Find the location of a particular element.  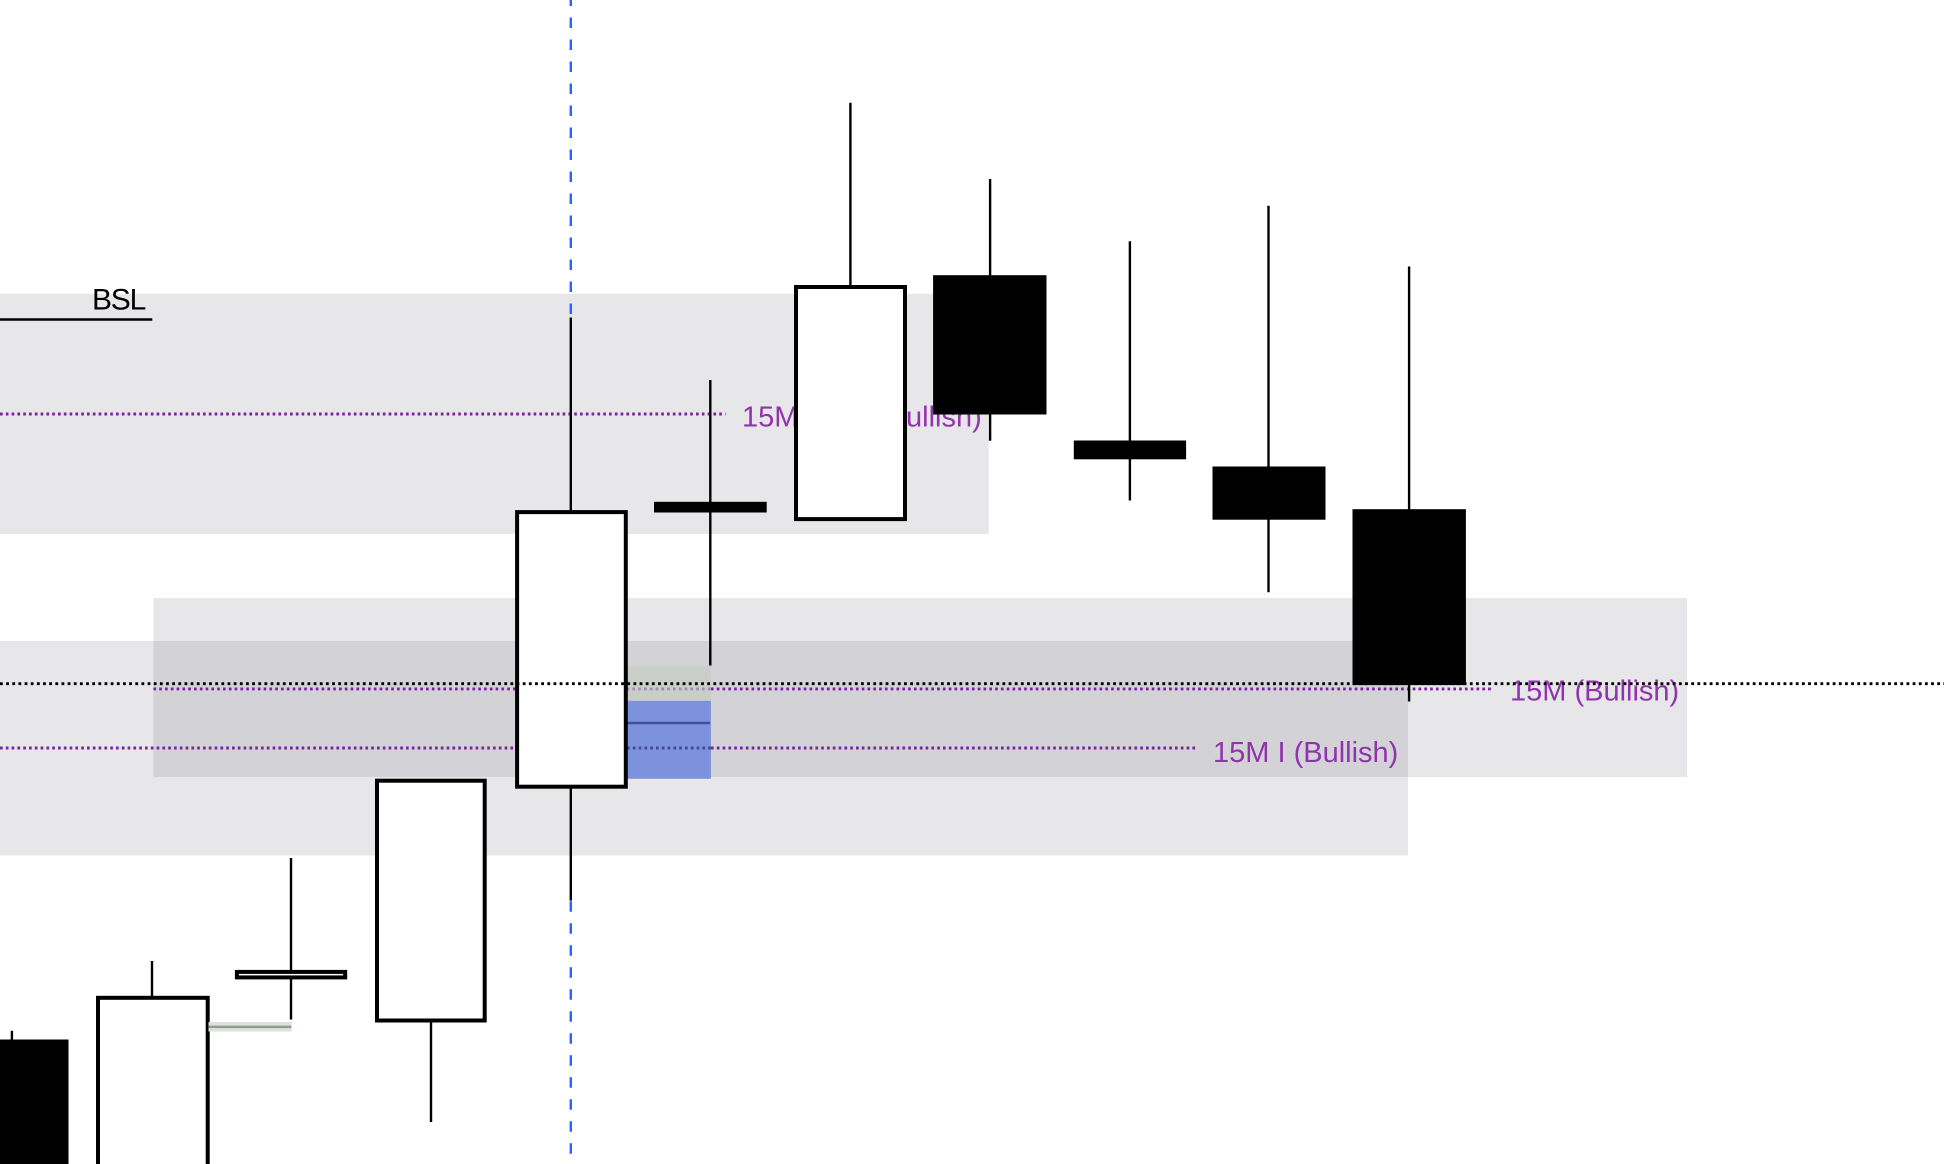

svg-text: BSL is located at coordinates (119, 300).